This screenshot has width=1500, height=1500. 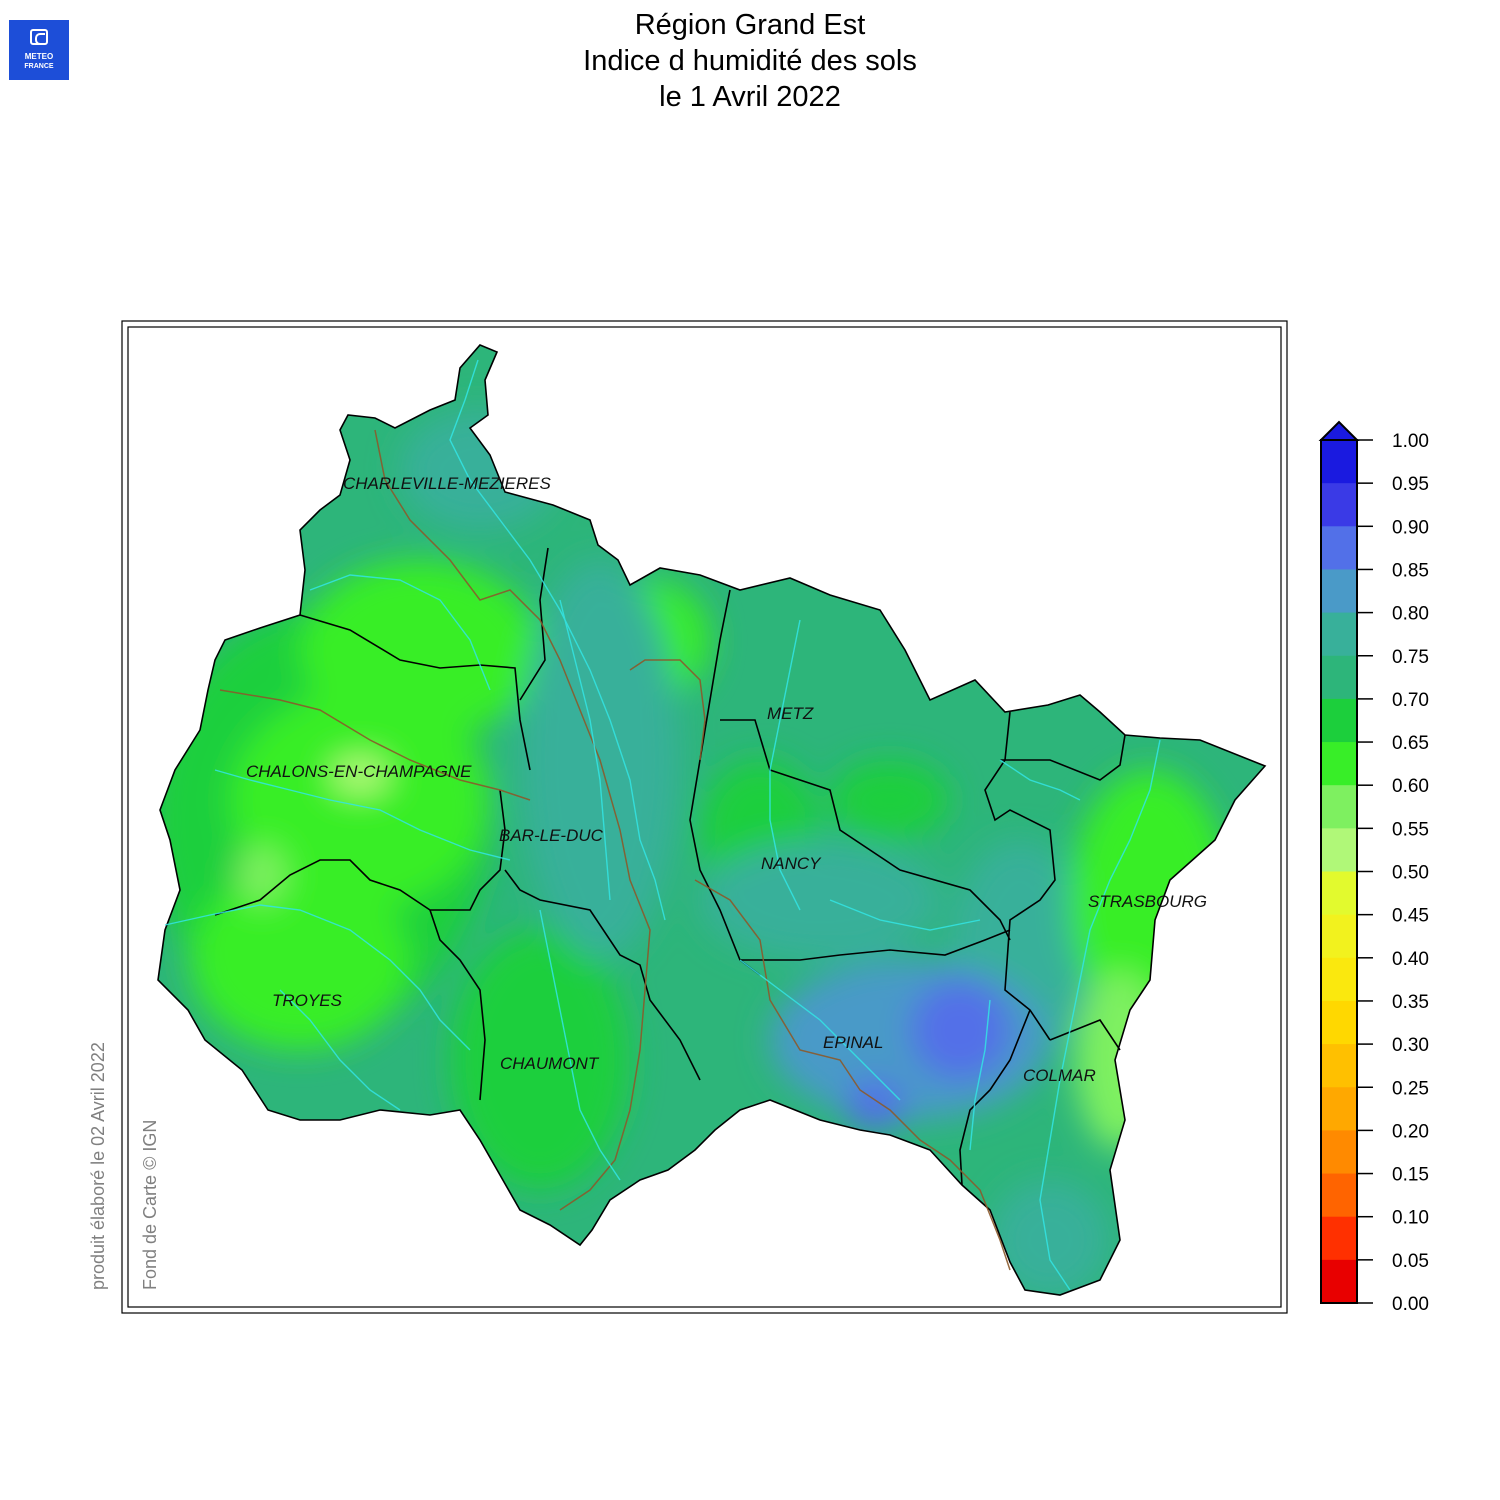 What do you see at coordinates (1410, 873) in the screenshot?
I see `legend-tick-label: 0.50` at bounding box center [1410, 873].